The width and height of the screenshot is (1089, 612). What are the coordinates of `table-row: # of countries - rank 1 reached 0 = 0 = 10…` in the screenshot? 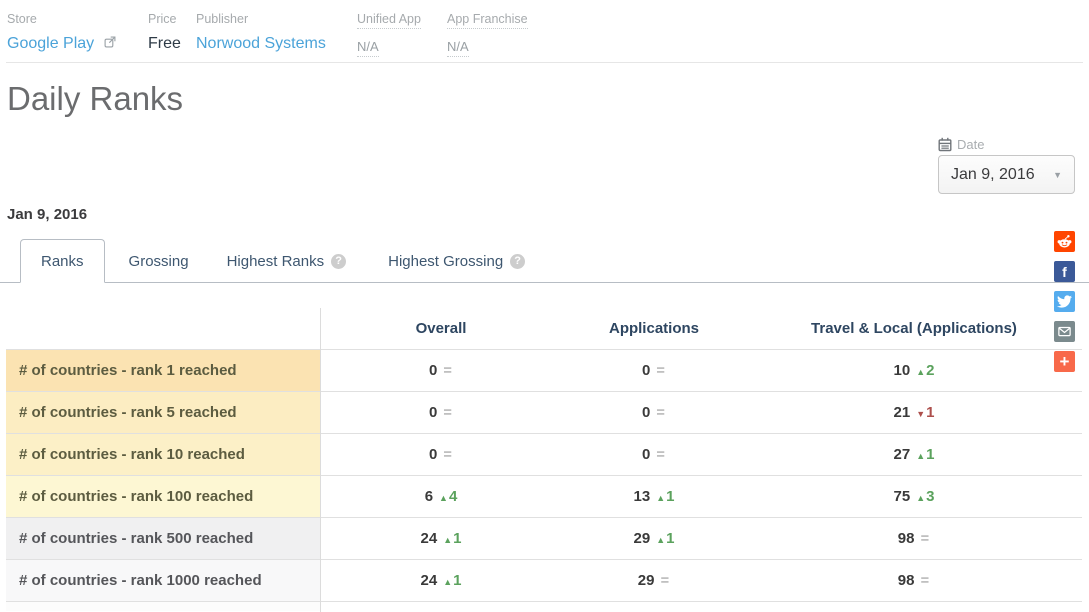 It's located at (544, 371).